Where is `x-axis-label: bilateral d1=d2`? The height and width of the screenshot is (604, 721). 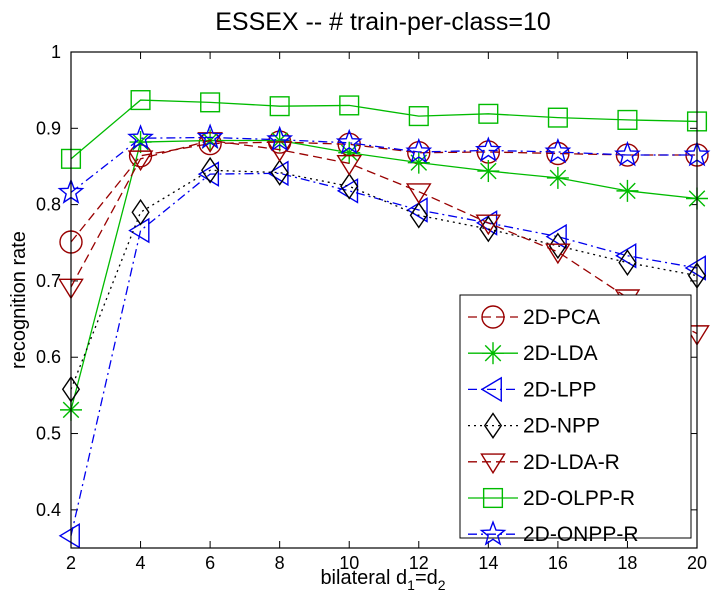 x-axis-label: bilateral d1=d2 is located at coordinates (382, 580).